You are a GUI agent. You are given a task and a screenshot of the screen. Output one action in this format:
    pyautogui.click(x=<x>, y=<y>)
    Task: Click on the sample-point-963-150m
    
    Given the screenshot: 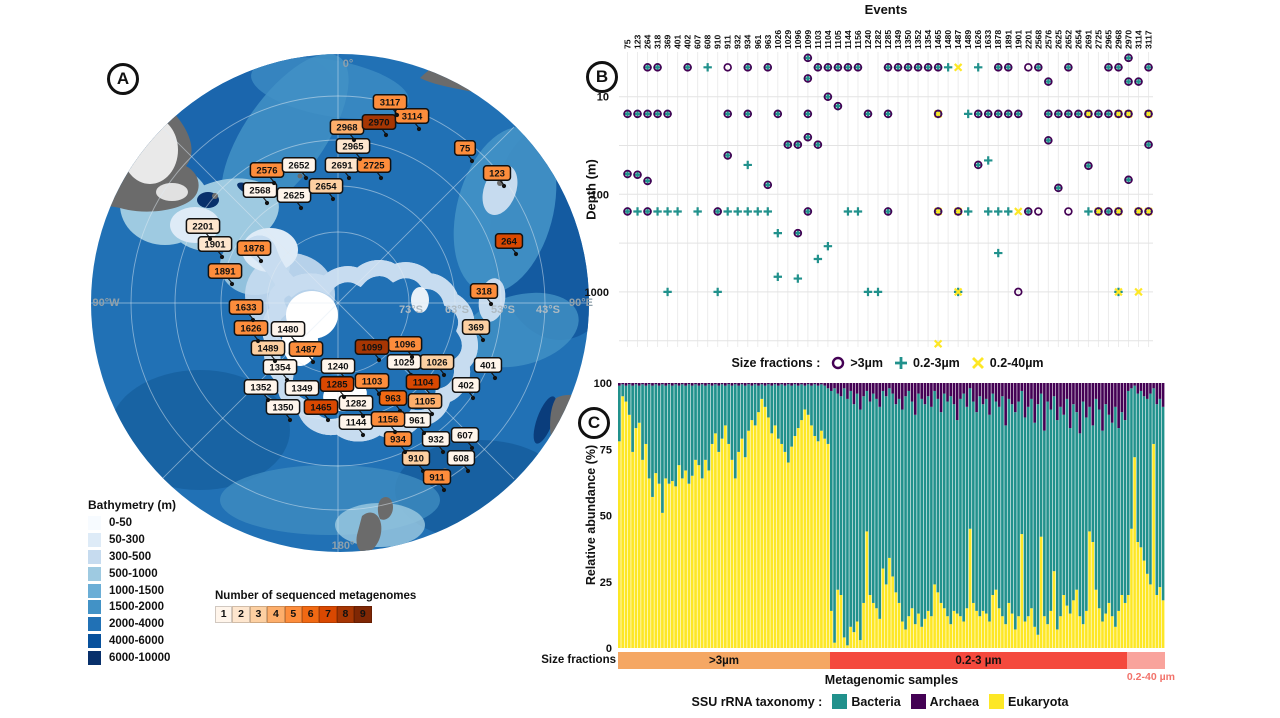 What is the action you would take?
    pyautogui.click(x=767, y=211)
    